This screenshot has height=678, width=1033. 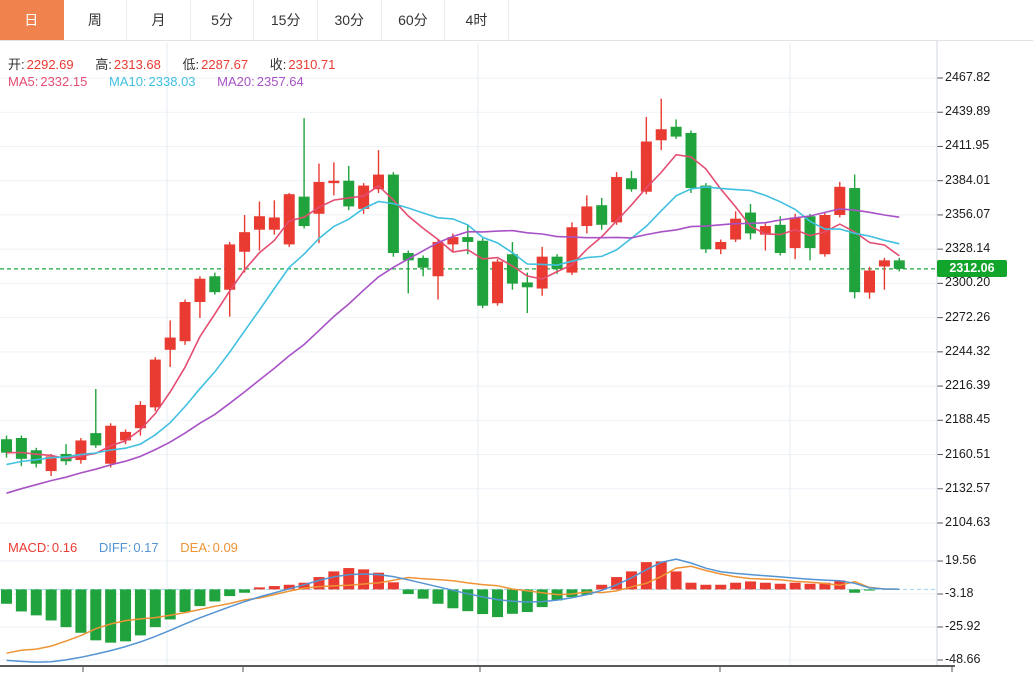 I want to click on ma10-label: MA10:, so click(x=127, y=81).